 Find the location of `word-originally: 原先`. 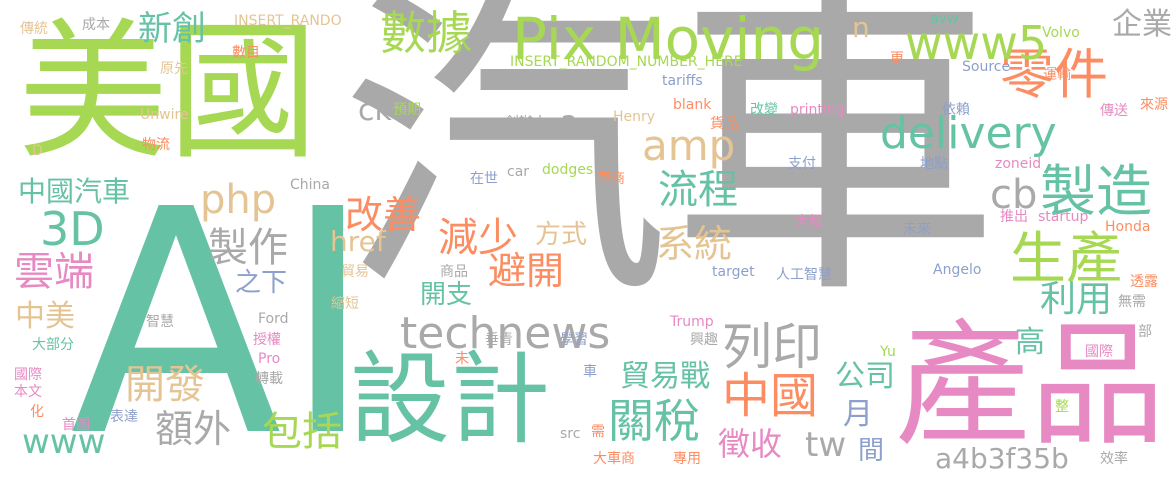

word-originally: 原先 is located at coordinates (174, 69).